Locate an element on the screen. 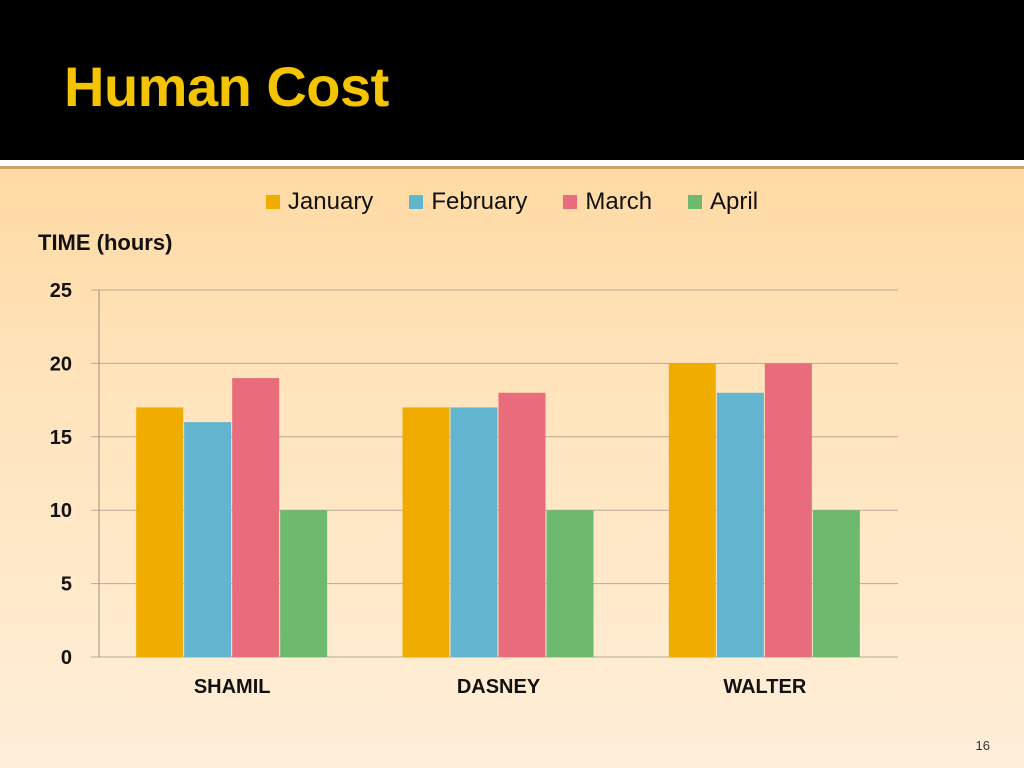 Image resolution: width=1024 pixels, height=768 pixels. slide-title: Human Cost is located at coordinates (226, 86).